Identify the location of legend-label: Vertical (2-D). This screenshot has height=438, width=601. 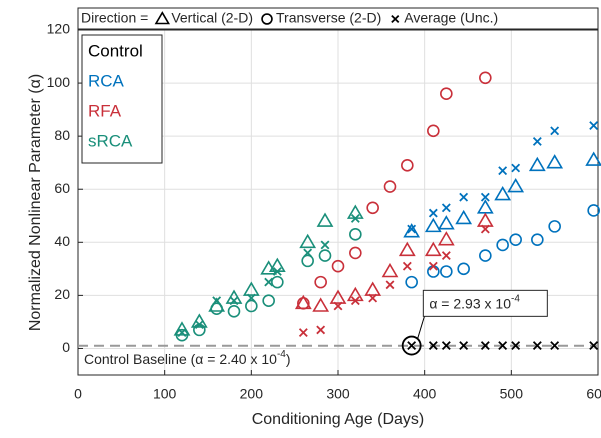
(212, 18).